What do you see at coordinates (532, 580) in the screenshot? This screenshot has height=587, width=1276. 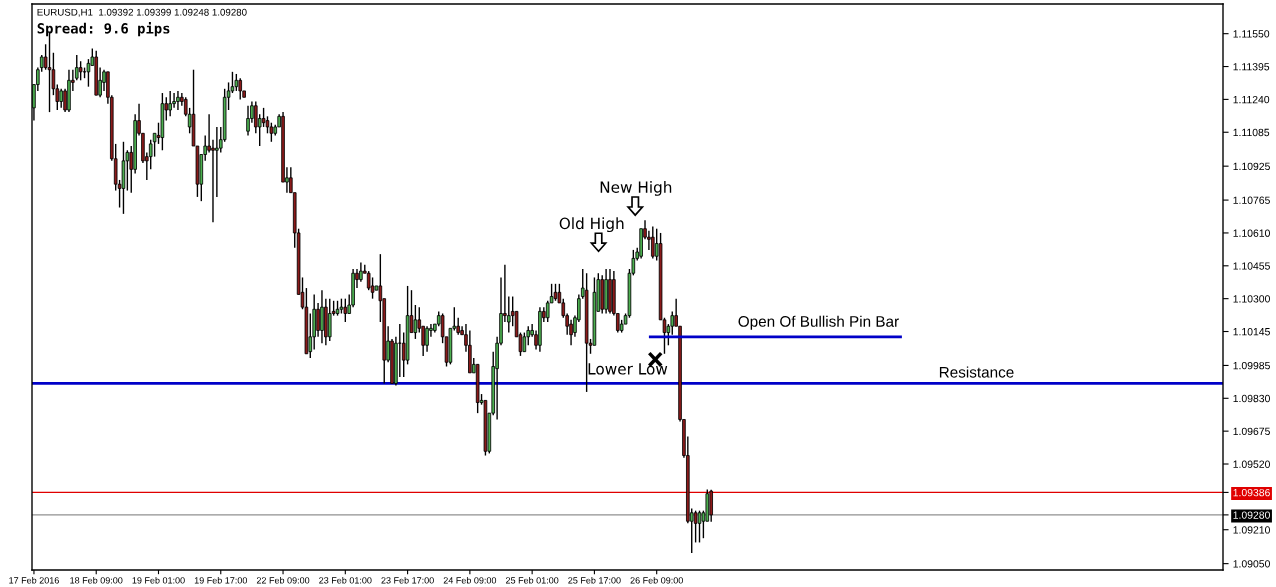 I see `x-tick-label: 25 Feb 01:00` at bounding box center [532, 580].